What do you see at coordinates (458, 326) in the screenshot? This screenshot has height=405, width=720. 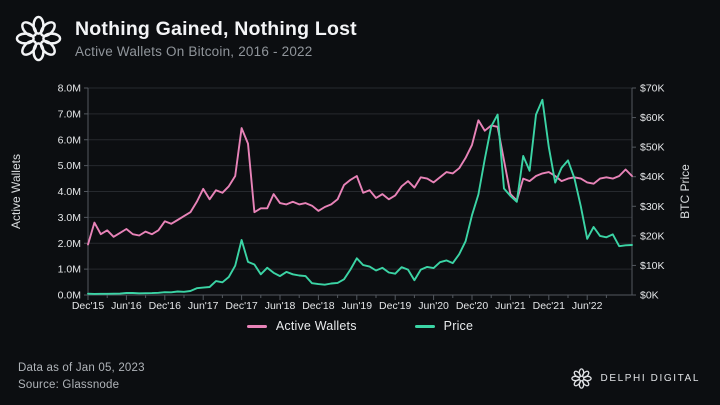 I see `legend-label-price: Price` at bounding box center [458, 326].